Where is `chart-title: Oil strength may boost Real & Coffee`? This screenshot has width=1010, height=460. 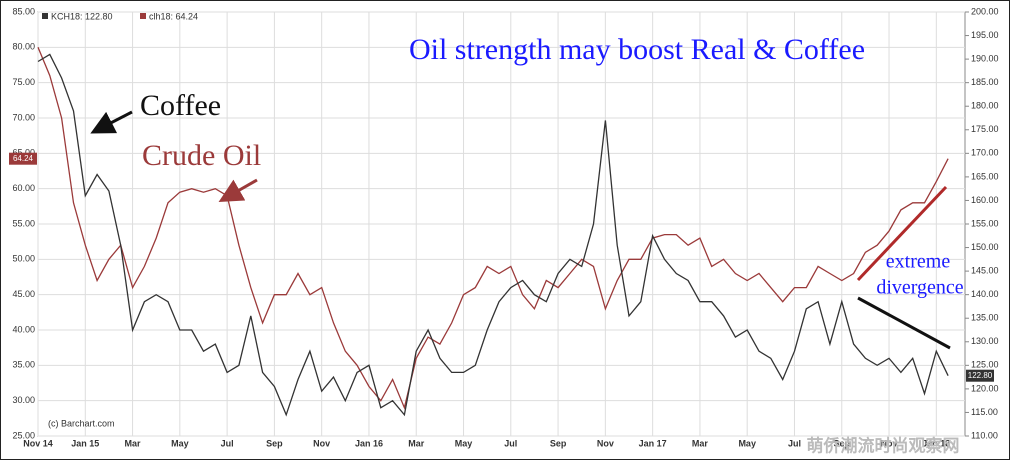 chart-title: Oil strength may boost Real & Coffee is located at coordinates (637, 49).